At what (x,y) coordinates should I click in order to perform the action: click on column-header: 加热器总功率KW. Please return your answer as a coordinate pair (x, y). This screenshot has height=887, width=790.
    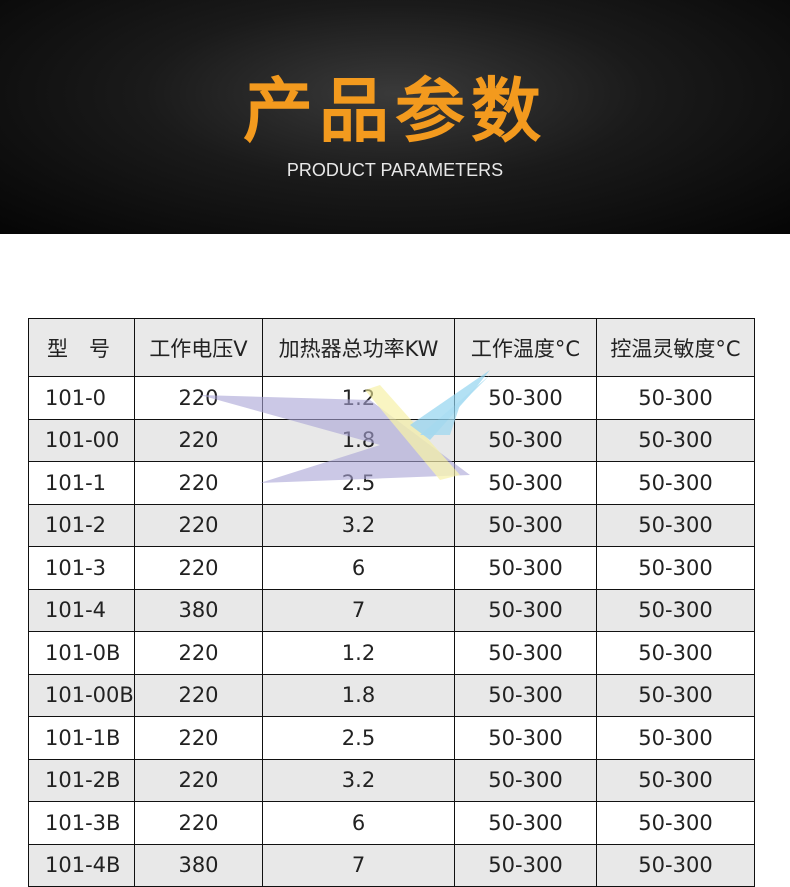
    Looking at the image, I should click on (358, 347).